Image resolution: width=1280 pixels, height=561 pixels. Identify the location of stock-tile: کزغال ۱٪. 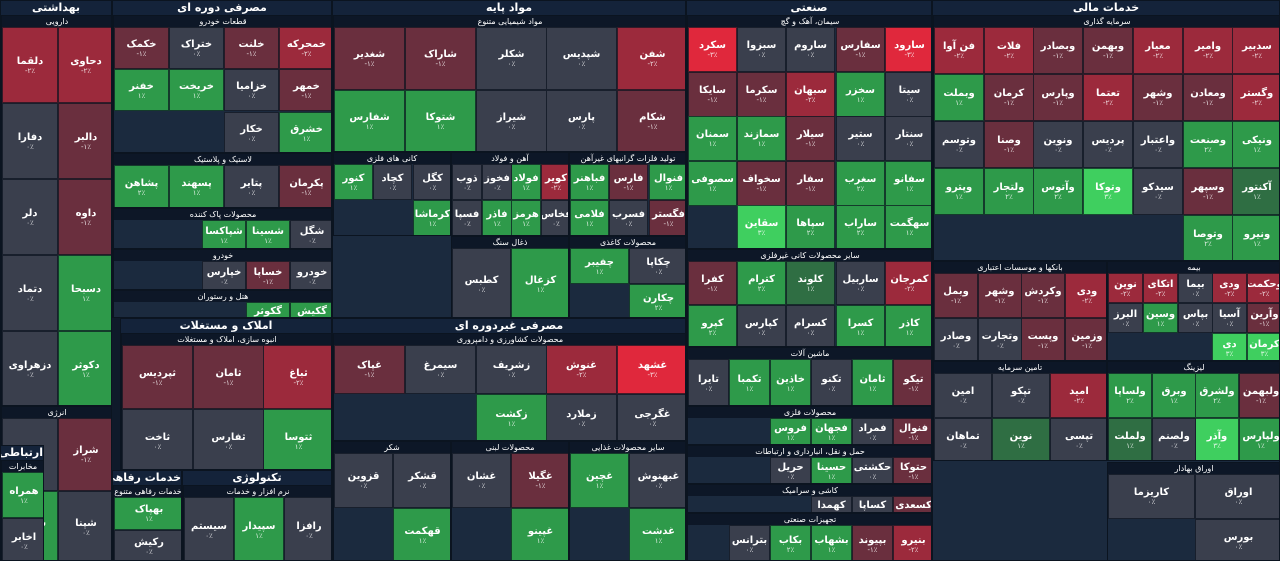
(539, 282).